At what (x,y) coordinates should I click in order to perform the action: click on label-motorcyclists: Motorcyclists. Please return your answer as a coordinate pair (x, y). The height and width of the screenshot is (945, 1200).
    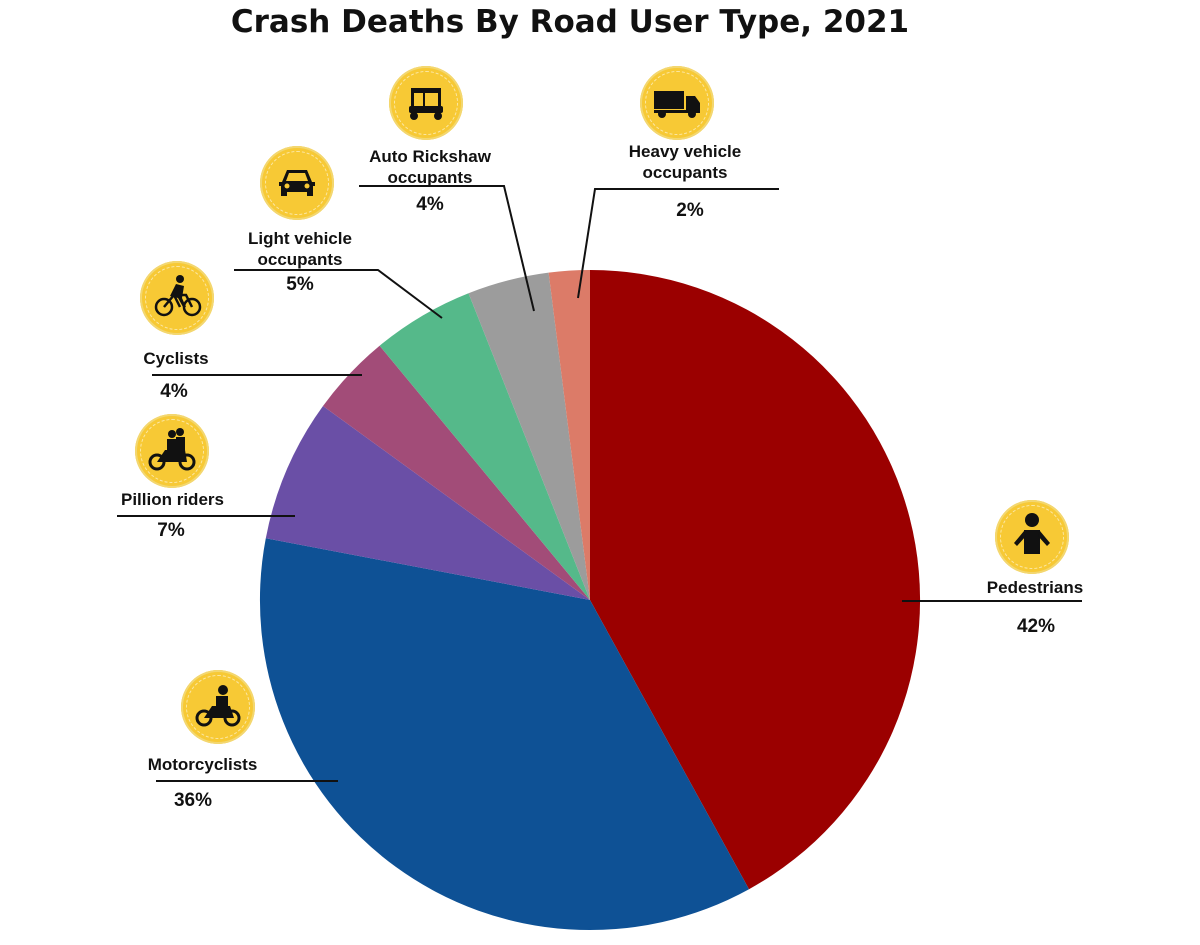
    Looking at the image, I should click on (202, 764).